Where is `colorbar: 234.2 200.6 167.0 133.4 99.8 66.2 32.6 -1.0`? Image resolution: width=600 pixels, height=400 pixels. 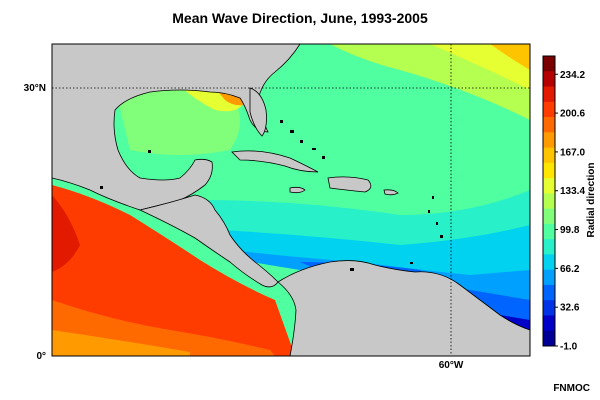
colorbar: 234.2 200.6 167.0 133.4 99.8 66.2 32.6 -1.0 is located at coordinates (563, 204).